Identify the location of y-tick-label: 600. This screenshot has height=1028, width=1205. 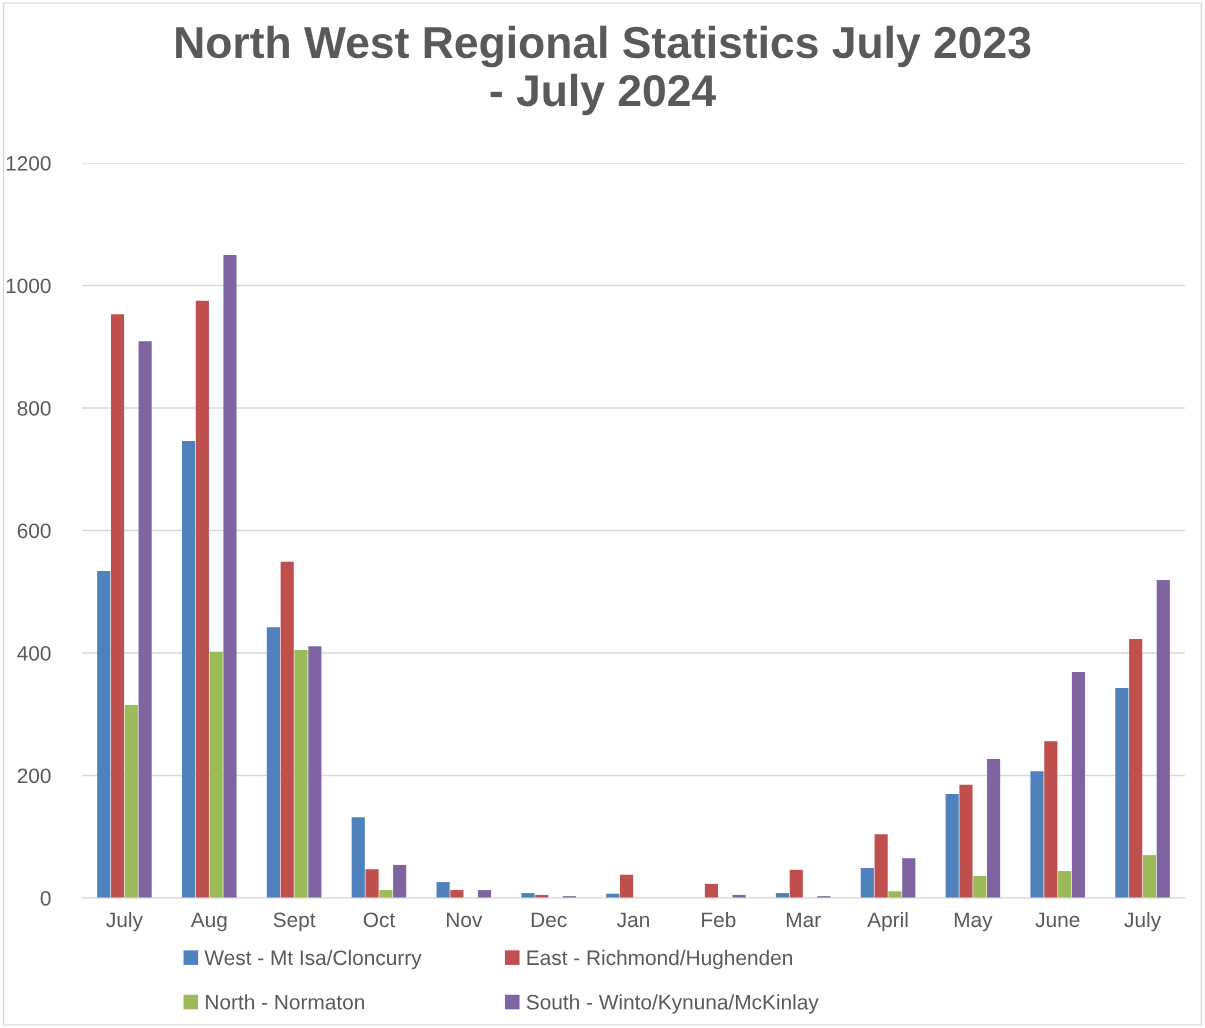
(34, 531).